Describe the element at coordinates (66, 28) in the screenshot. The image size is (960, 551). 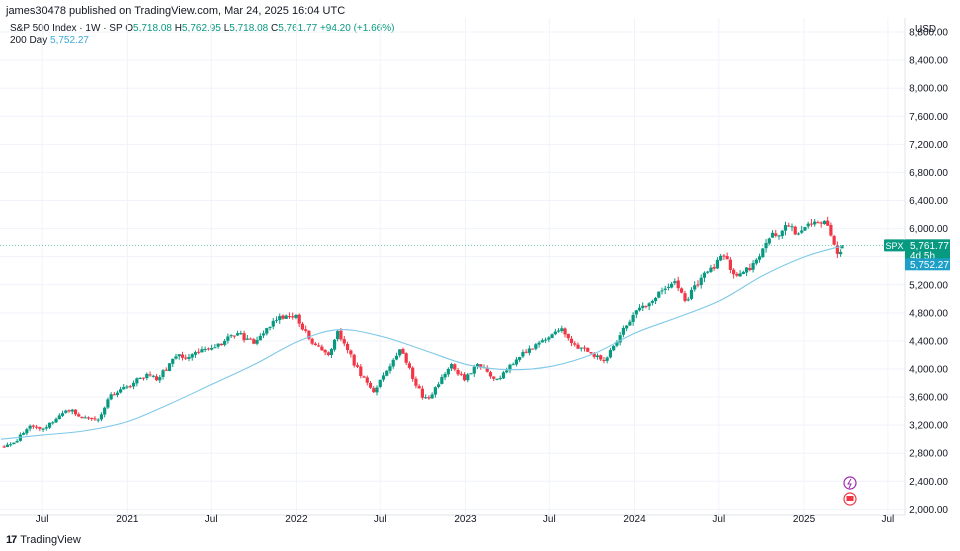
I see `symbol-name: S&P 500 Index · 1W · SP` at that location.